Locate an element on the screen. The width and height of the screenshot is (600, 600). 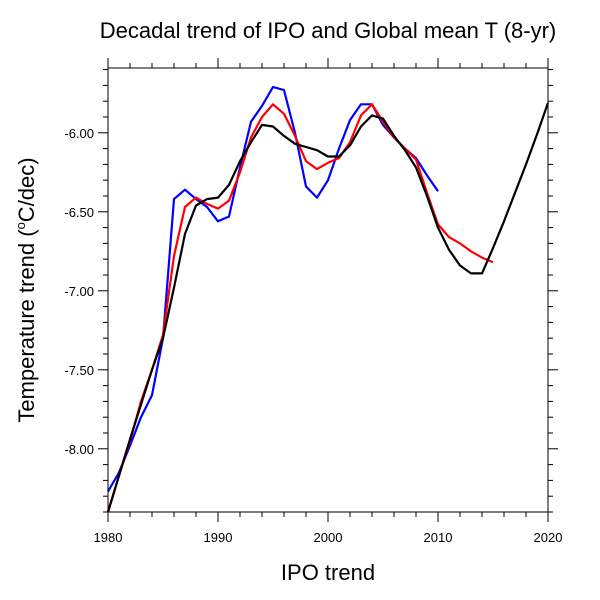
x-tick-label: 2010 is located at coordinates (438, 537).